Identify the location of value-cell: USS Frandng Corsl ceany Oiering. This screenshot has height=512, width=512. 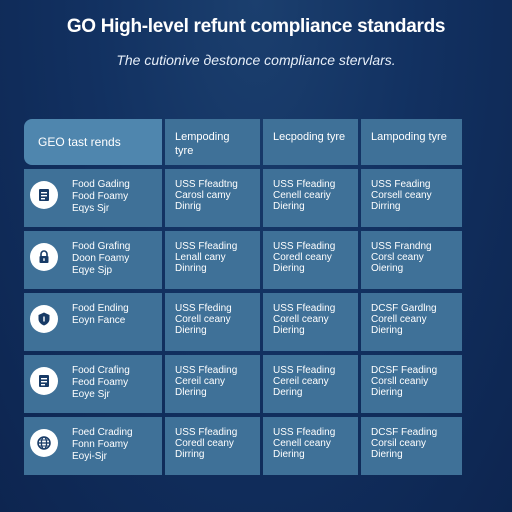
(411, 260).